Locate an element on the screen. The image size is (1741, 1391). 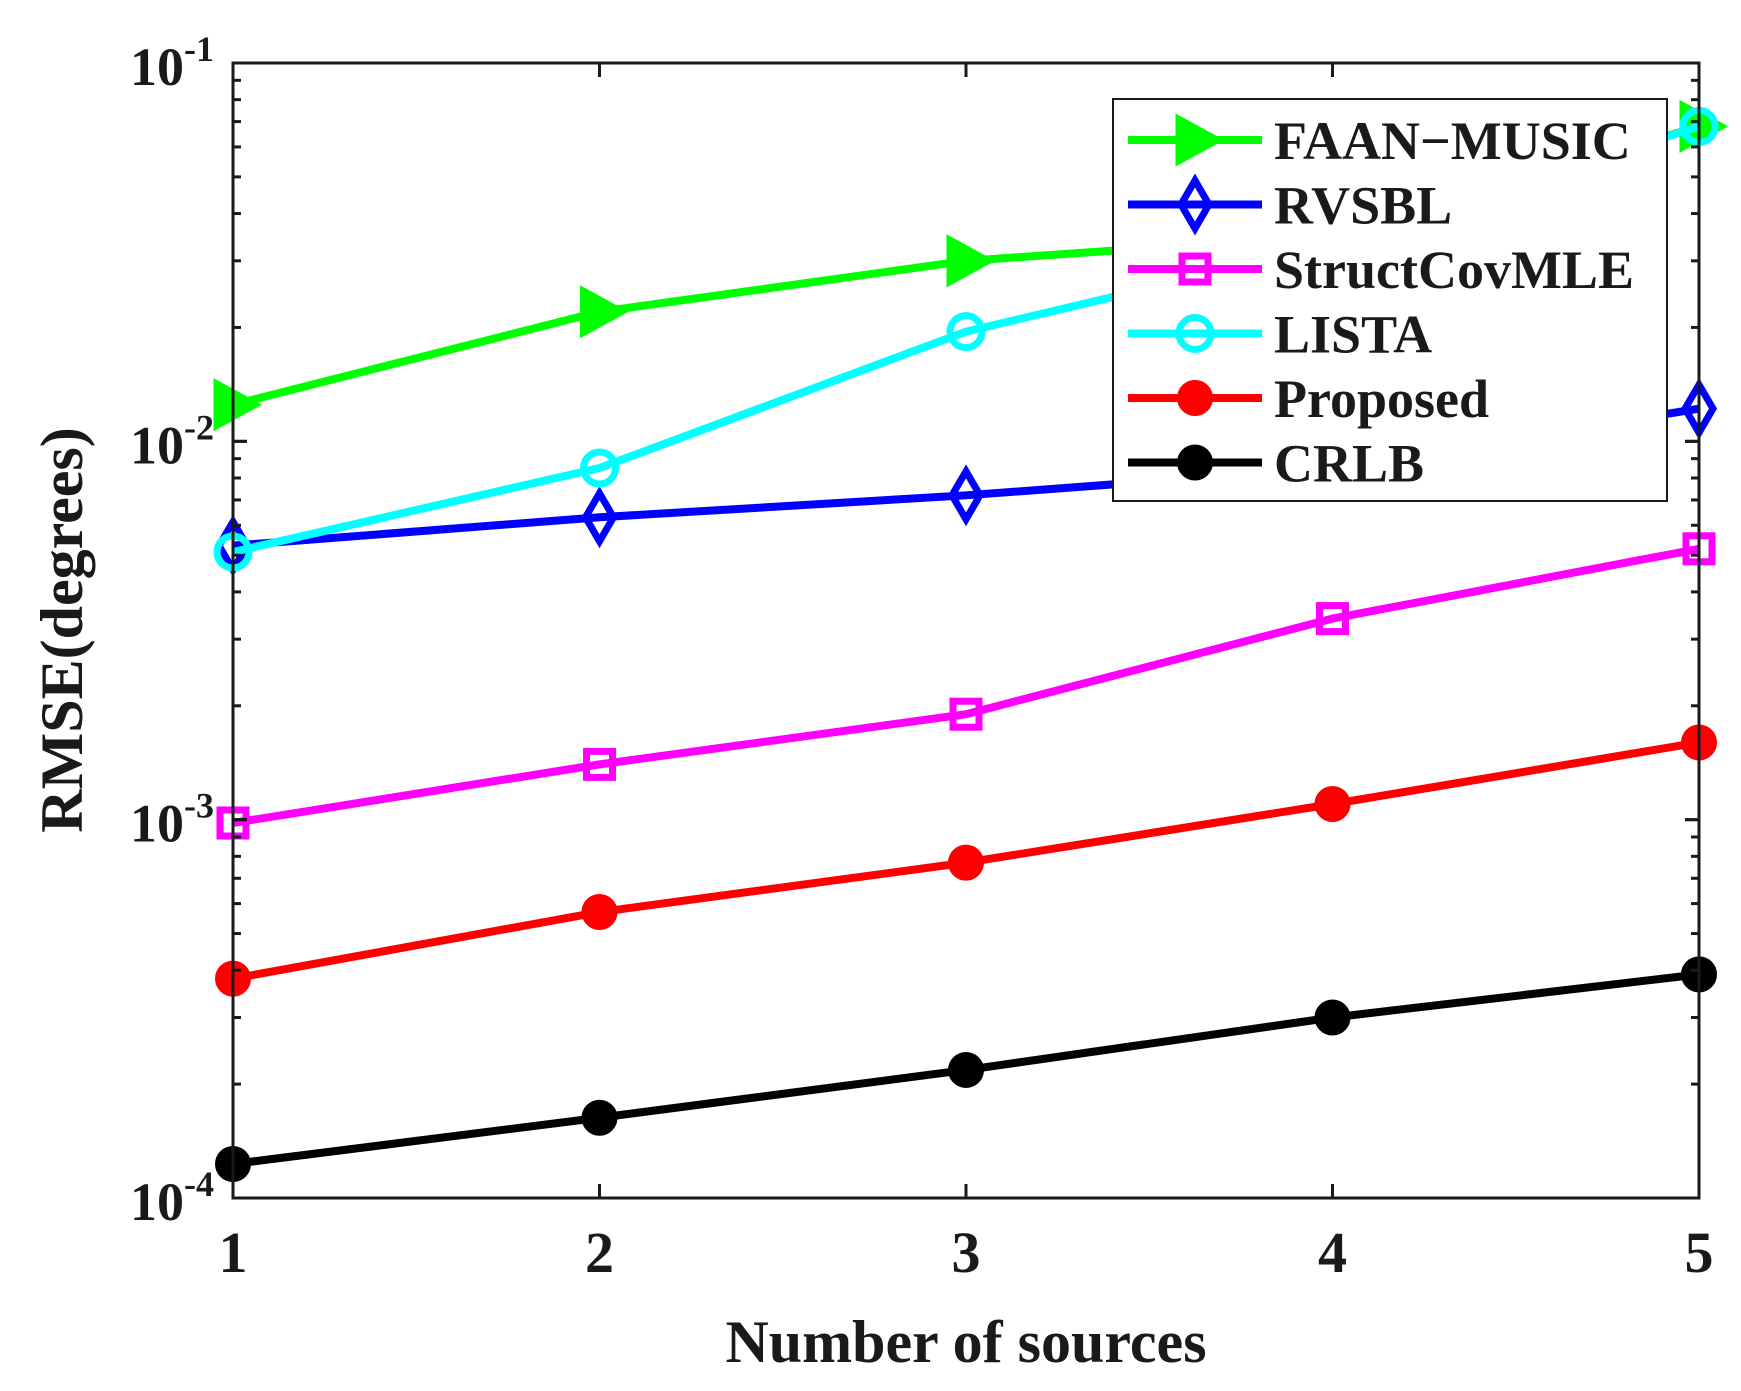
legend-item-structcovmle: StructCovMLE is located at coordinates (1381, 270).